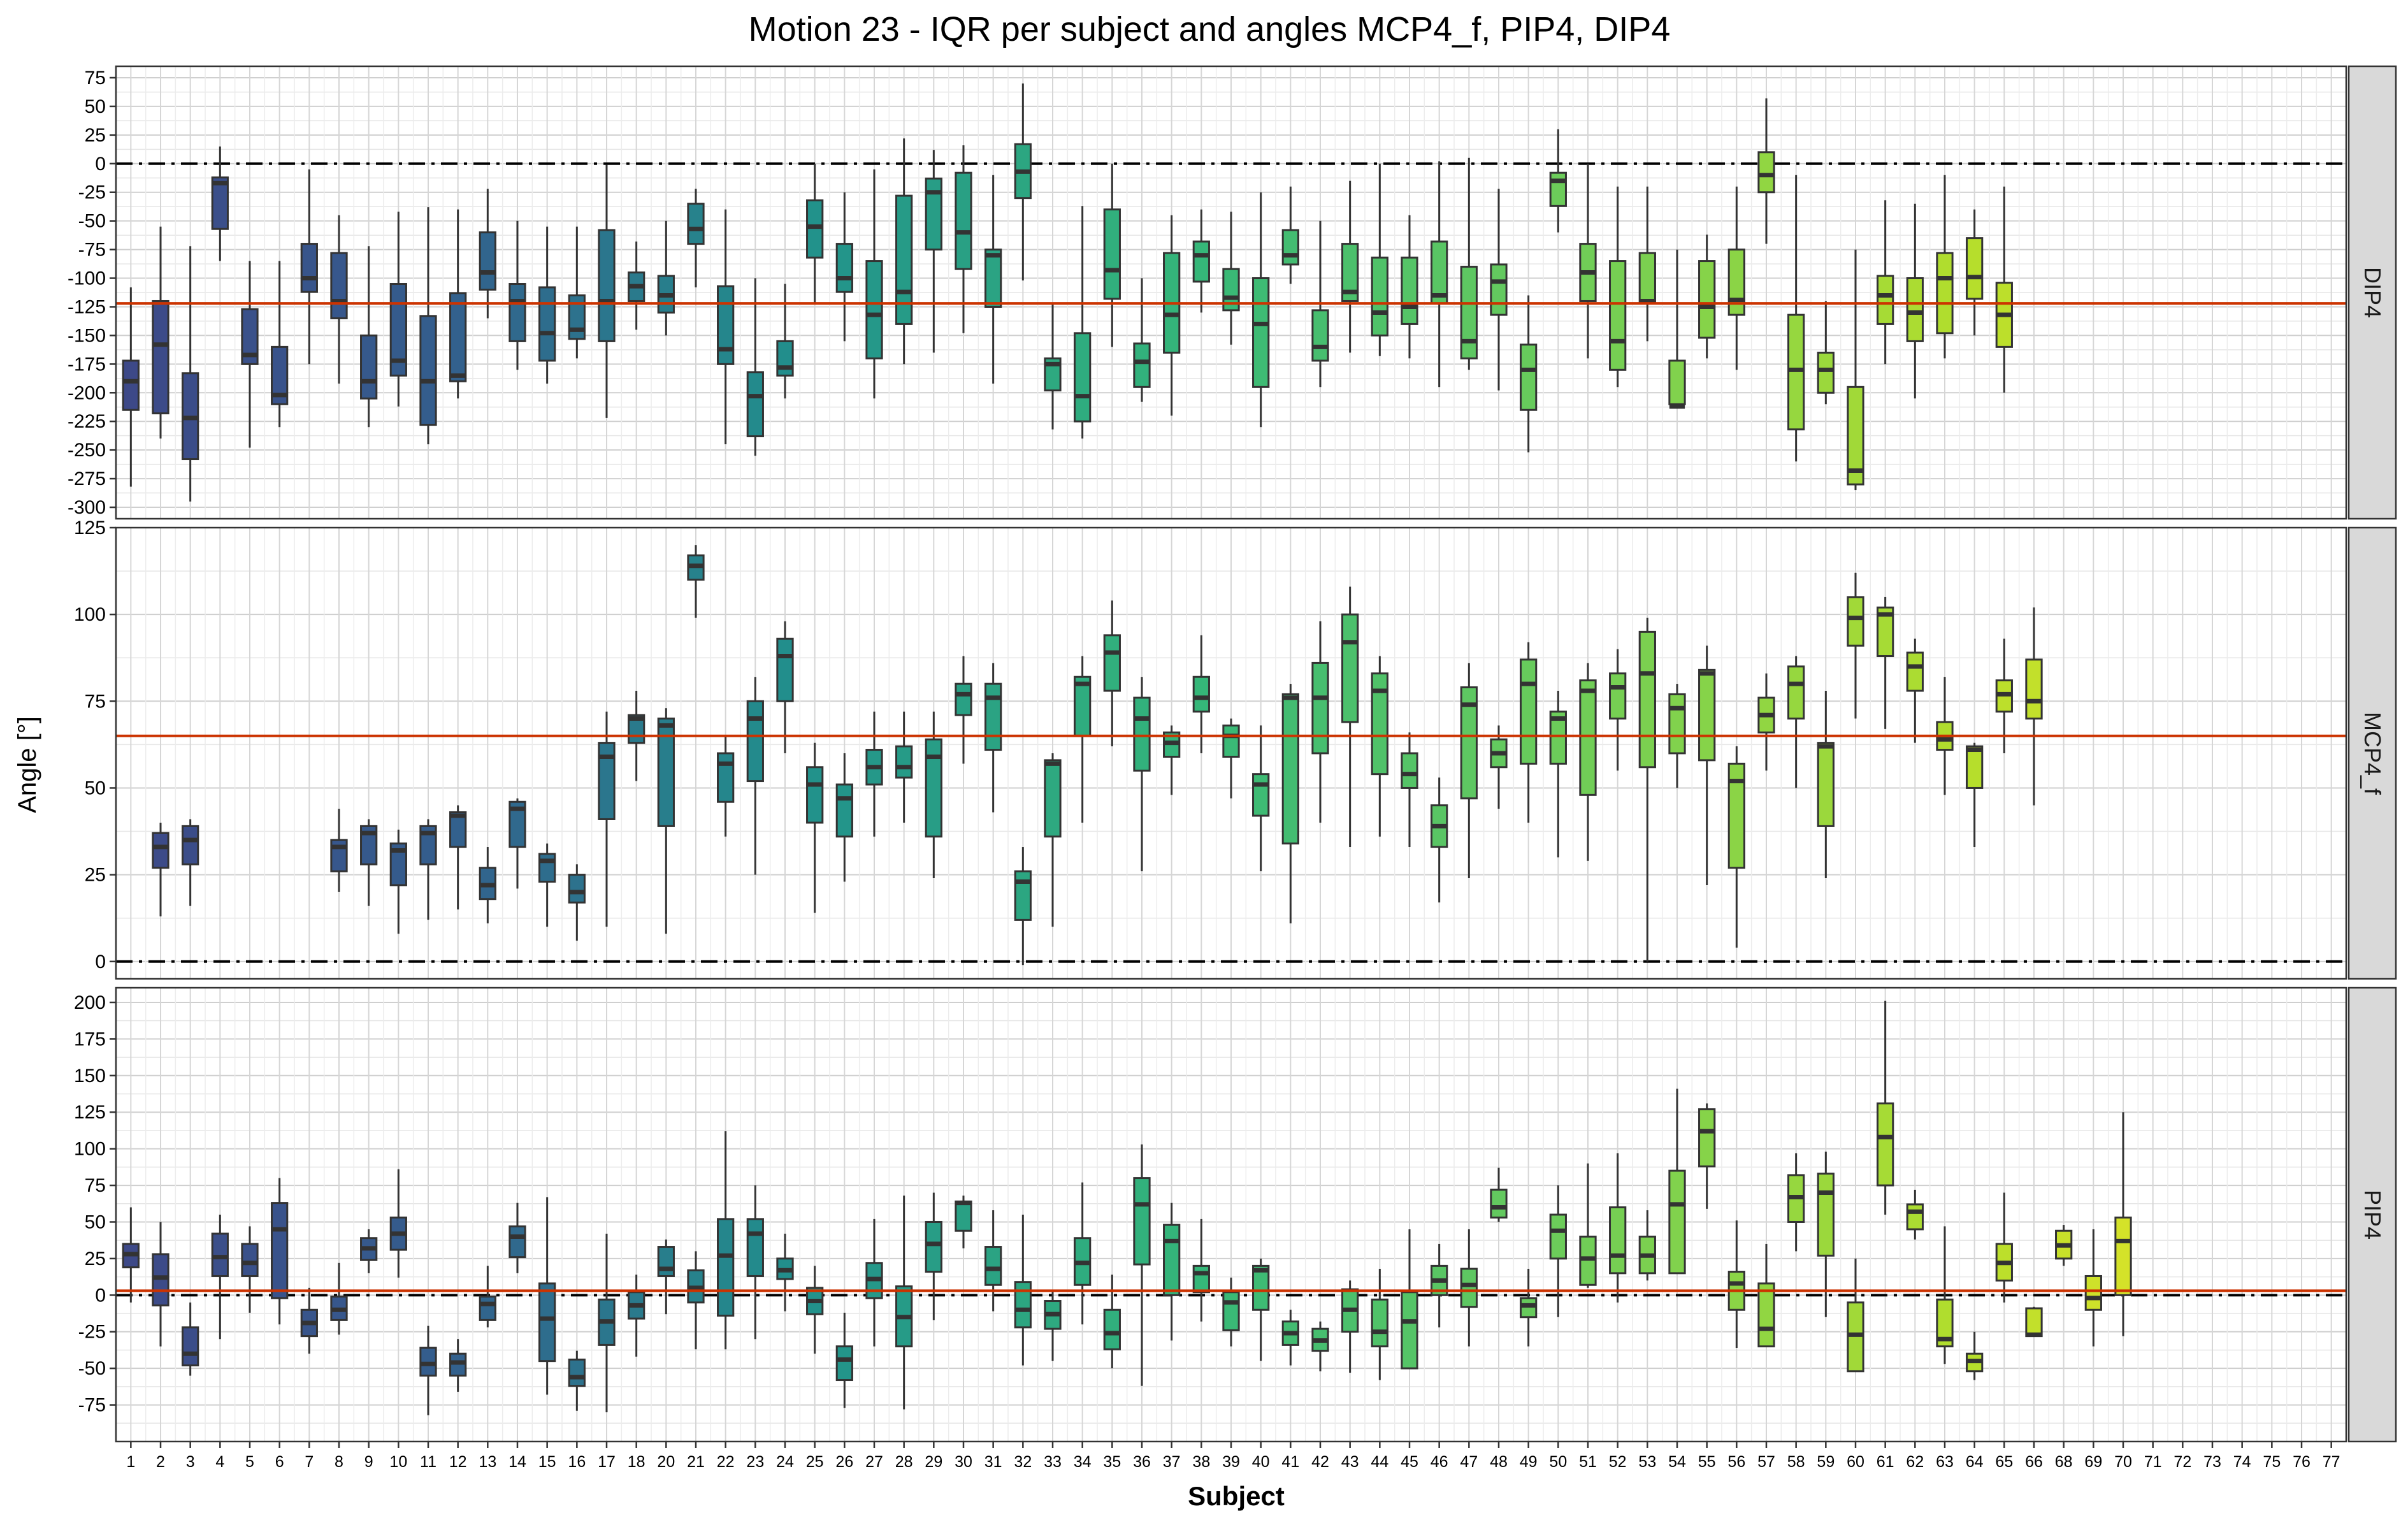 The height and width of the screenshot is (1525, 2408). Describe the element at coordinates (1053, 1462) in the screenshot. I see `x-tick-label: 33` at that location.